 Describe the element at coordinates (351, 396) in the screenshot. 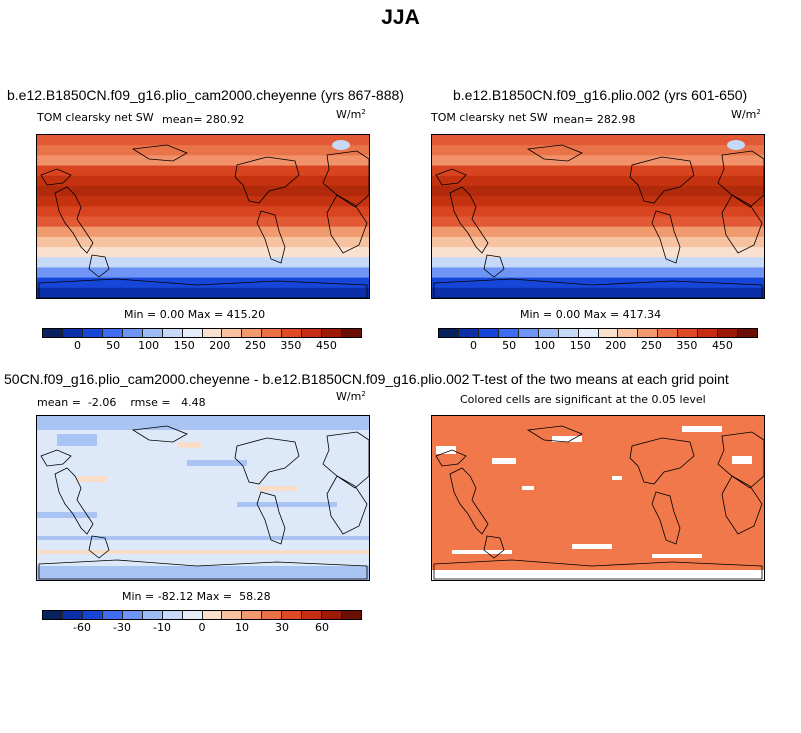

I see `panel-3-units: W/m2` at that location.